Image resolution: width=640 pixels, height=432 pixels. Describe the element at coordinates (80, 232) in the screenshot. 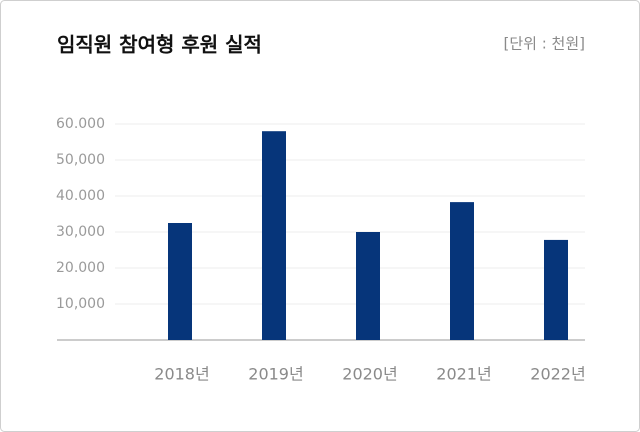

I see `y-tick-label: 30,000` at that location.